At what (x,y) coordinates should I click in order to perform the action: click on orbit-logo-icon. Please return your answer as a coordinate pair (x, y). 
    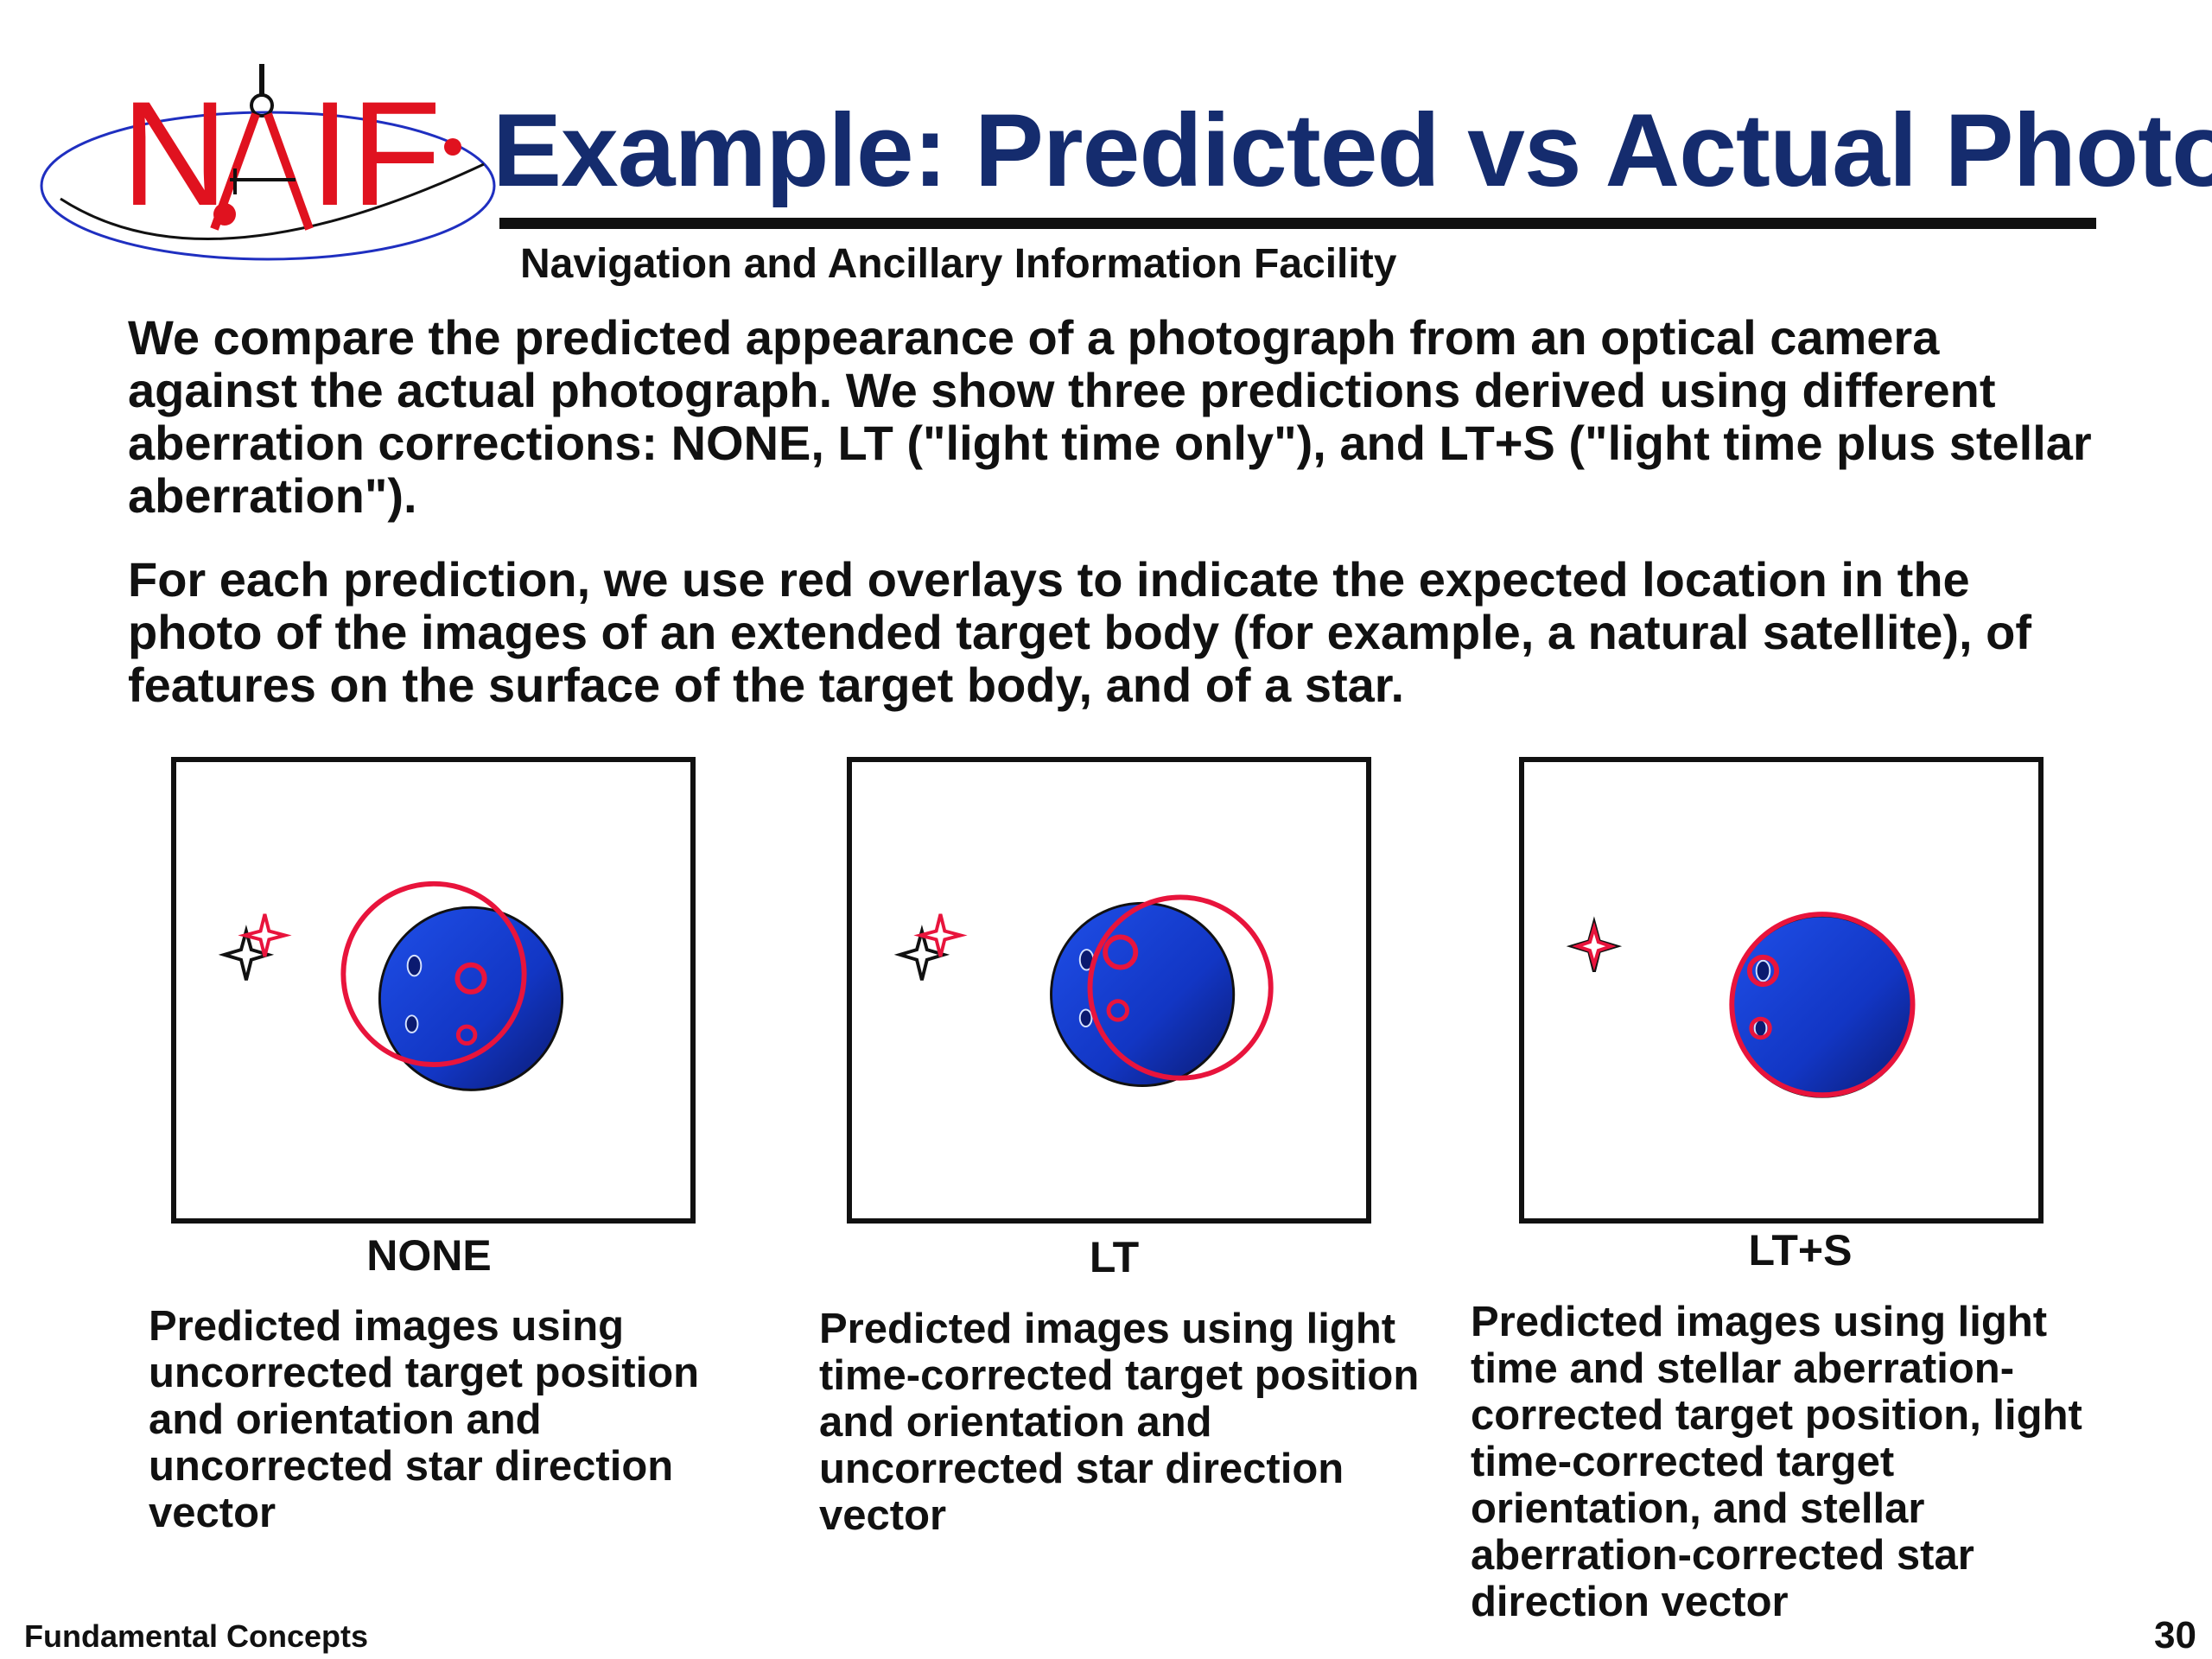
    Looking at the image, I should click on (268, 162).